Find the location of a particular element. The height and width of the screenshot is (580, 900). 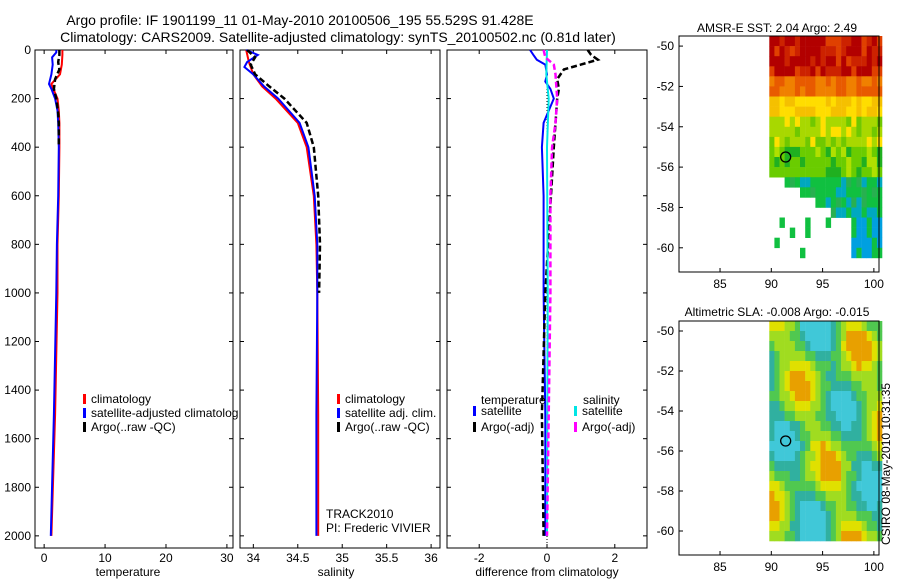

difference-xtick-label: -2 is located at coordinates (479, 558).